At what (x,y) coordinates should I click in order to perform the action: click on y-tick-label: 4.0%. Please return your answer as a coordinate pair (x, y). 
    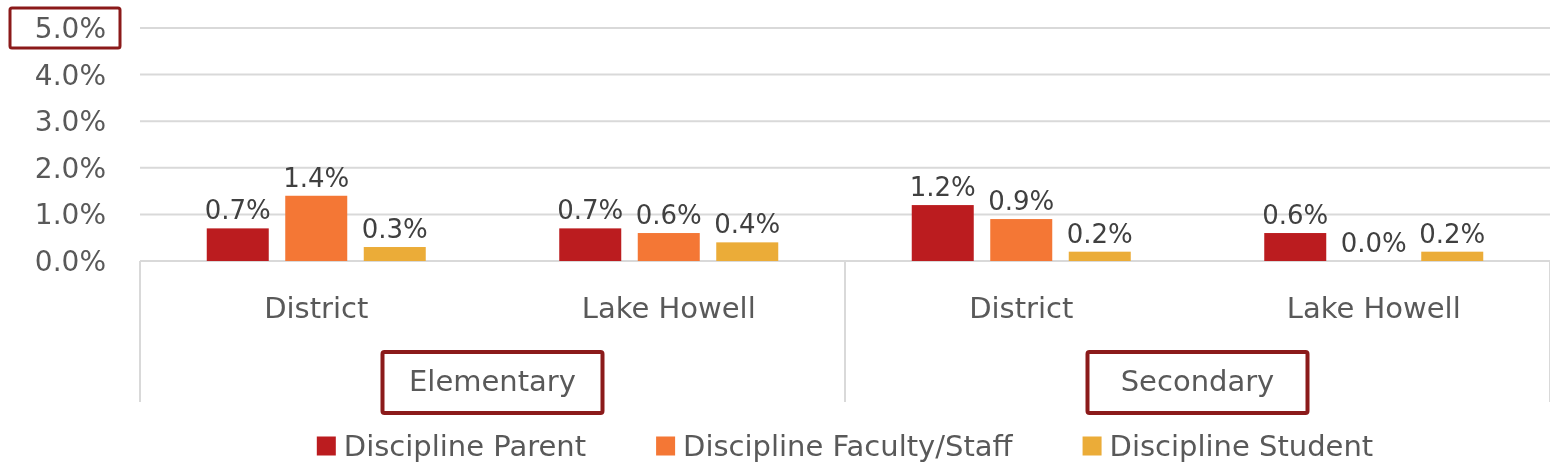
    Looking at the image, I should click on (70, 75).